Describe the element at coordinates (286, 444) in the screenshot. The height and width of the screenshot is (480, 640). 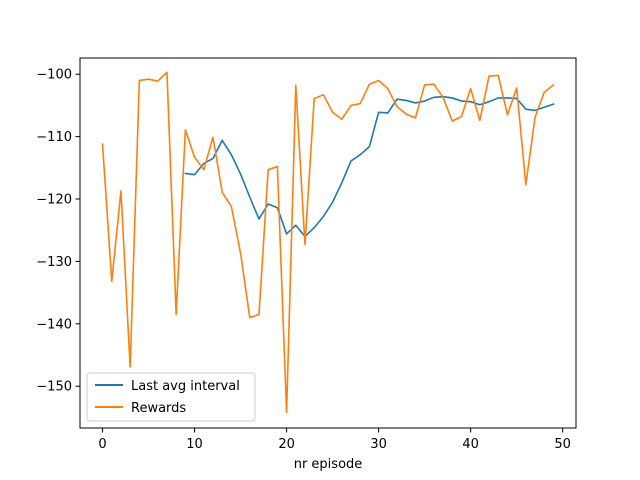
I see `x-tick-label: 20` at that location.